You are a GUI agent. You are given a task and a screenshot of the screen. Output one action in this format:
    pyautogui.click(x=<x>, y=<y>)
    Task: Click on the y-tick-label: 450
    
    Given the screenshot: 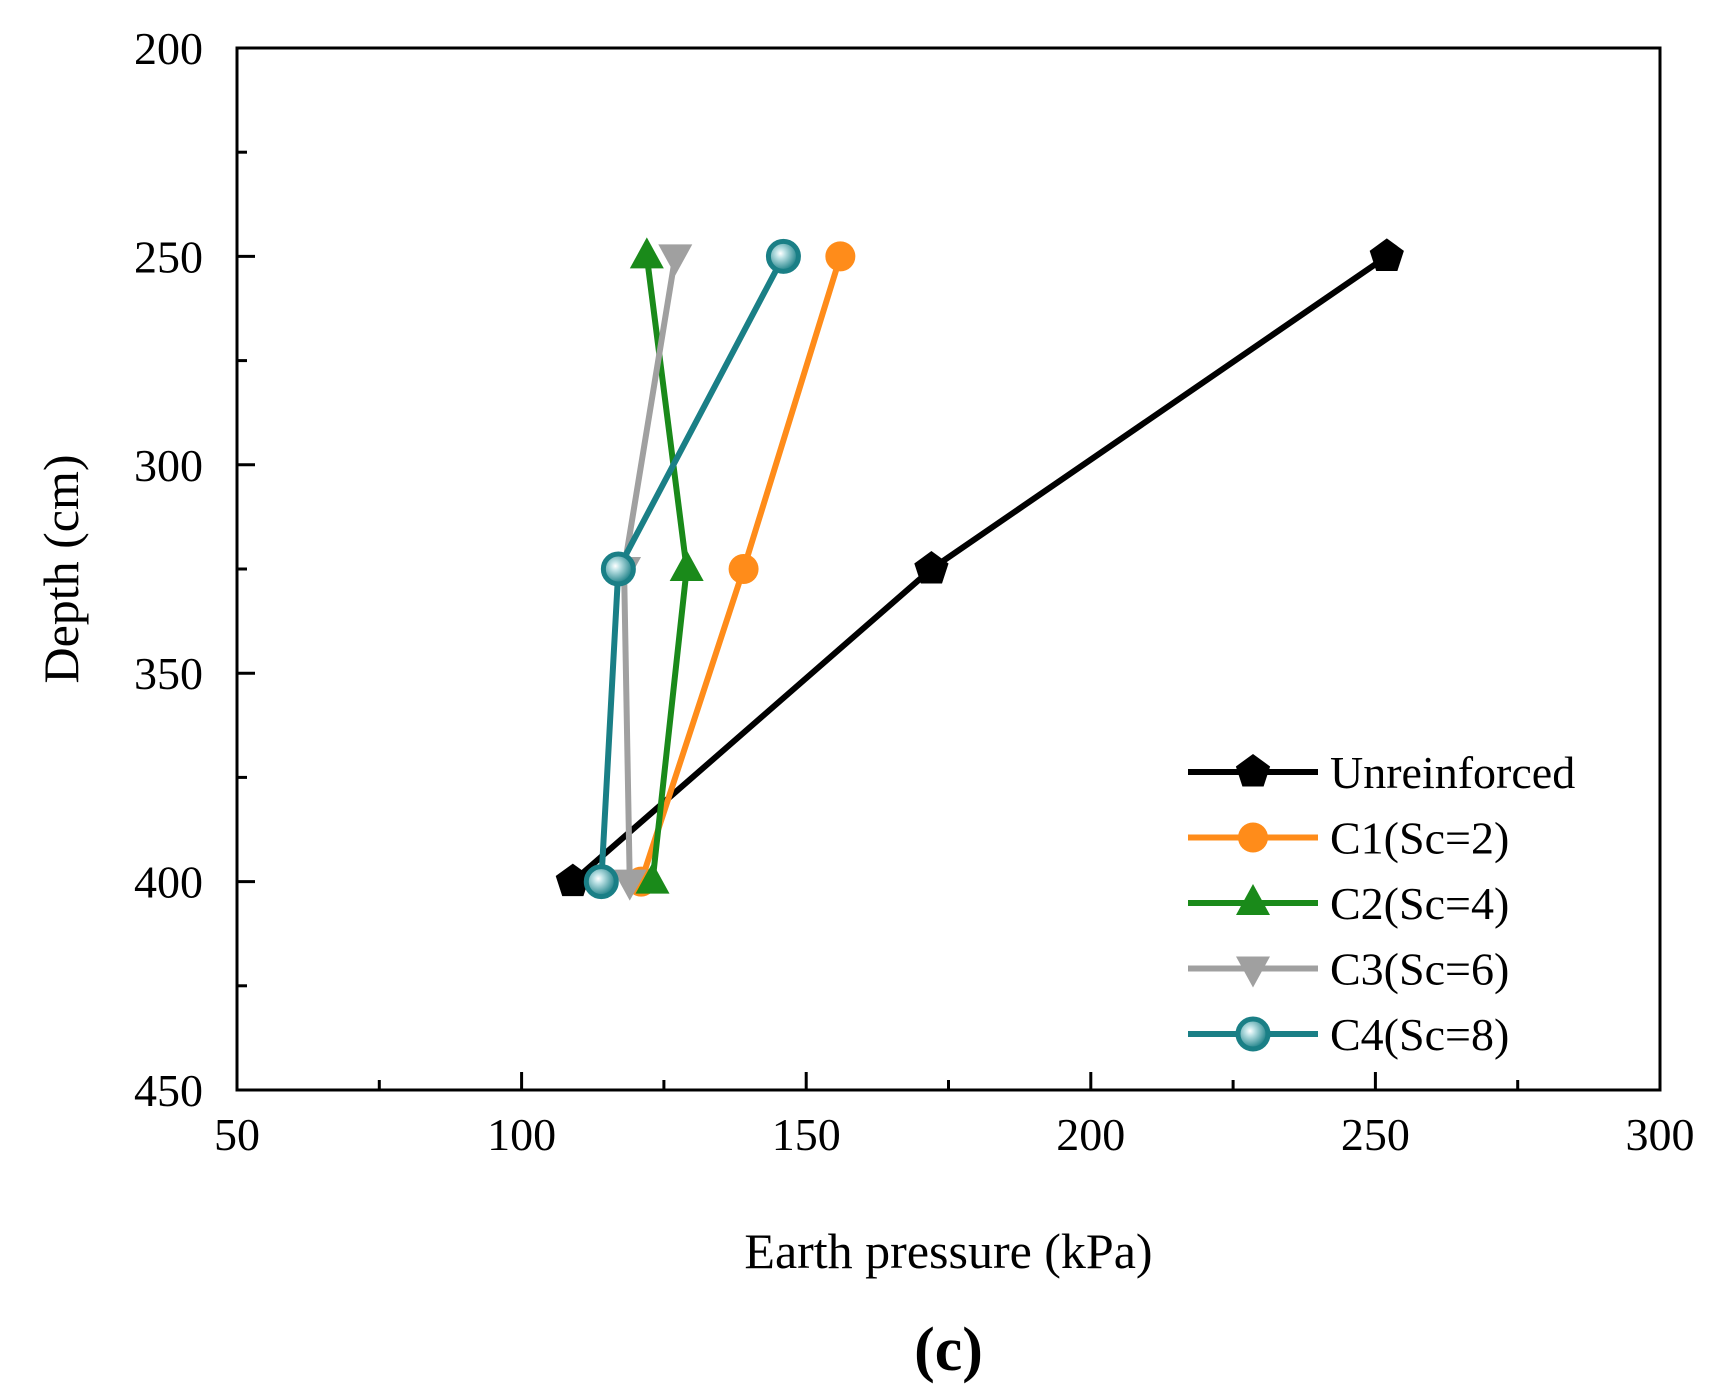 What is the action you would take?
    pyautogui.click(x=168, y=1090)
    